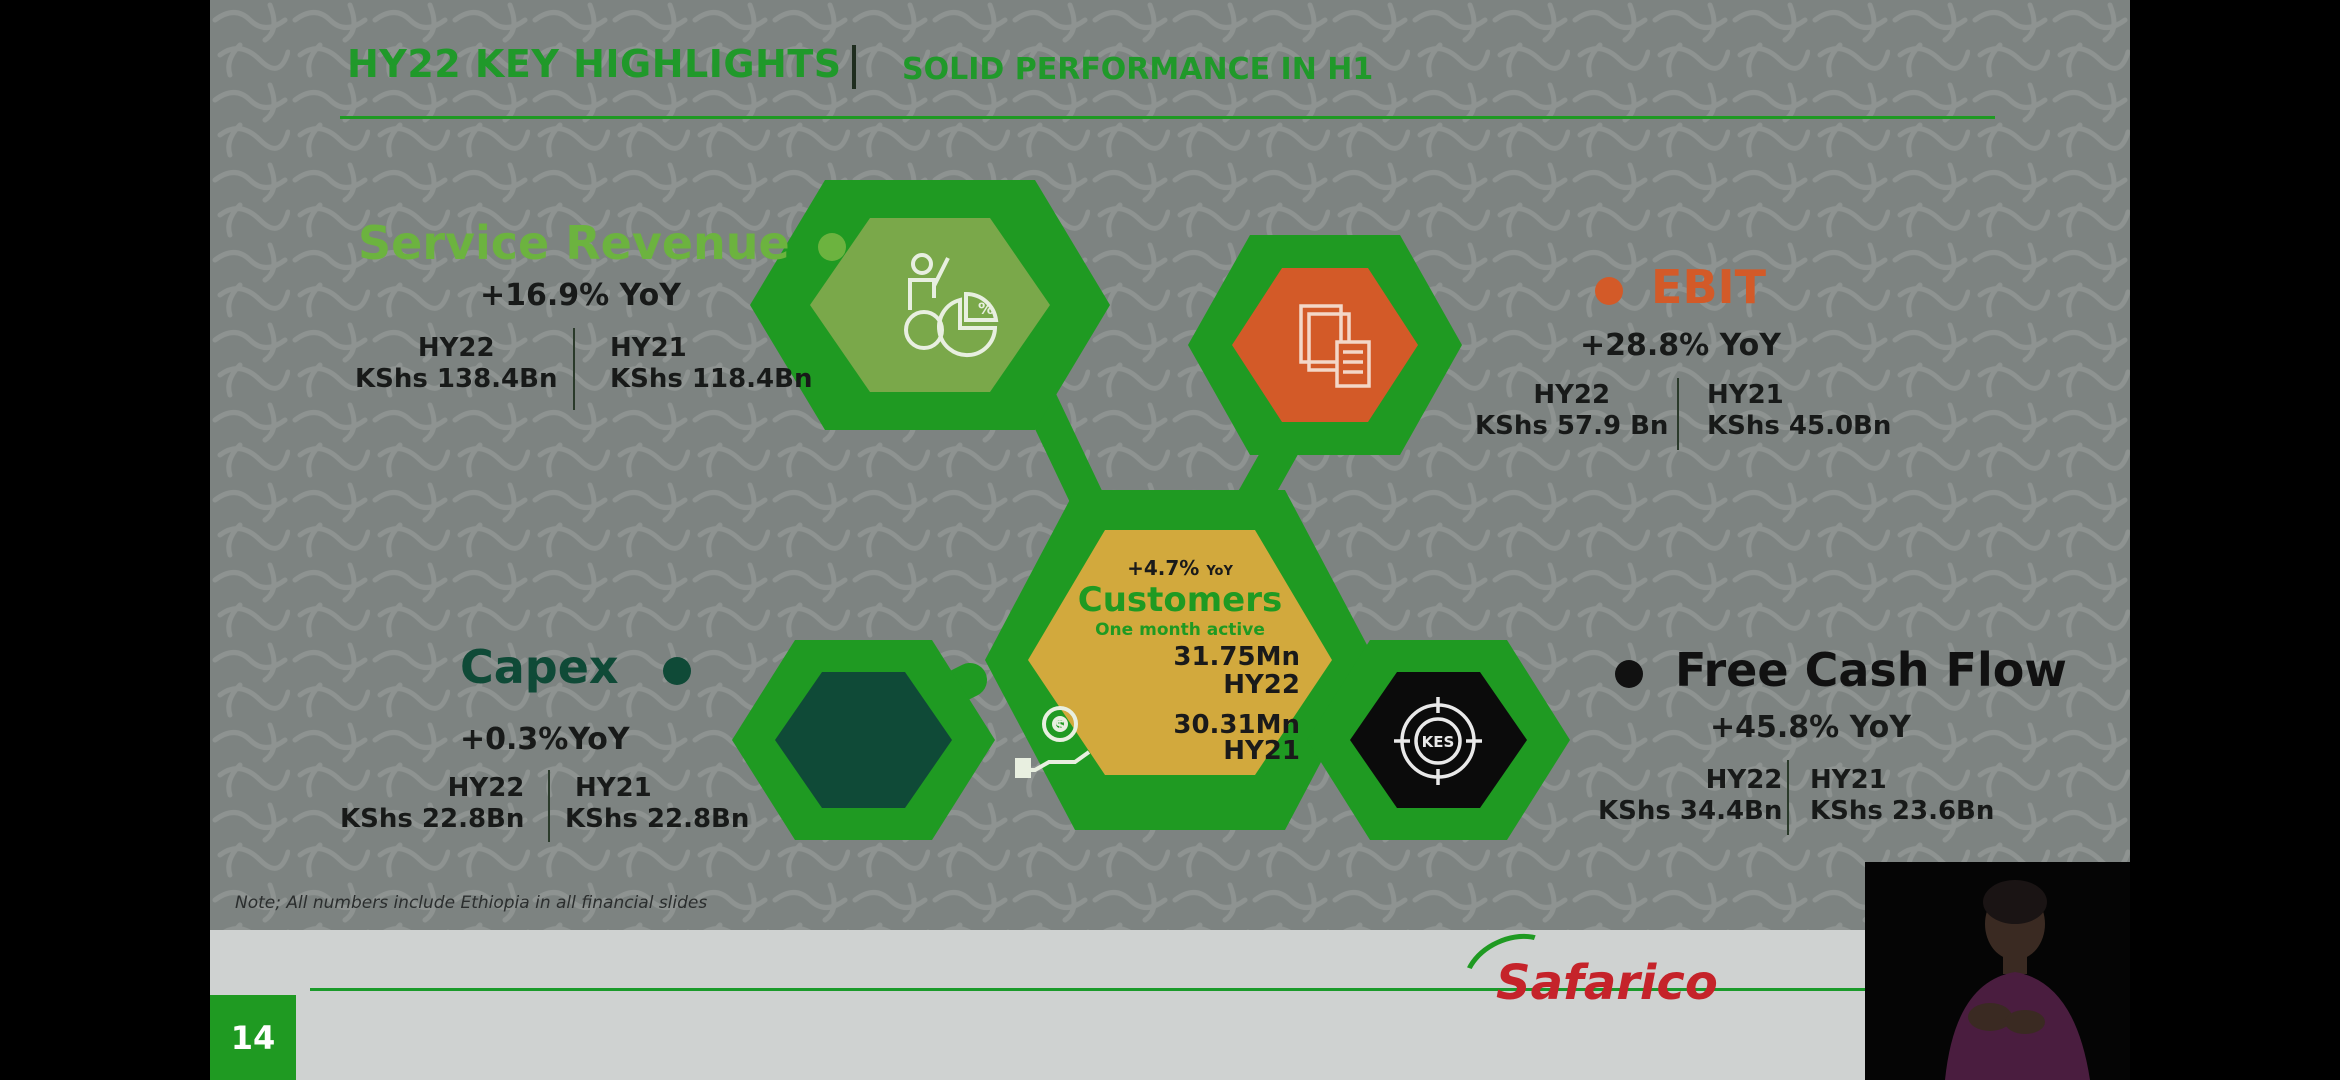  What do you see at coordinates (711, 363) in the screenshot?
I see `service-revenue-hy21: HY21 KShs 118.4Bn` at bounding box center [711, 363].